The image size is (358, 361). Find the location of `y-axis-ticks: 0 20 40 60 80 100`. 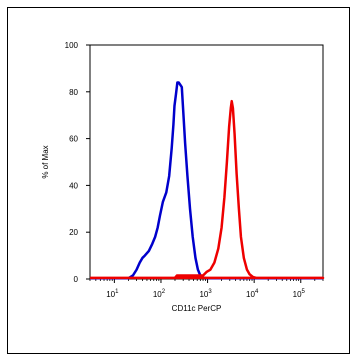

y-axis-ticks: 0 20 40 60 80 100 is located at coordinates (77, 162).